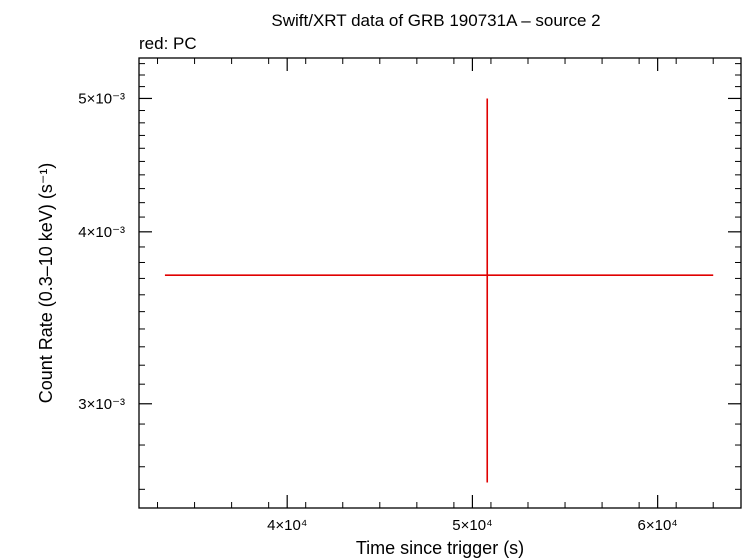 The image size is (746, 558). What do you see at coordinates (287, 525) in the screenshot?
I see `x-tick-label: 4×10⁴` at bounding box center [287, 525].